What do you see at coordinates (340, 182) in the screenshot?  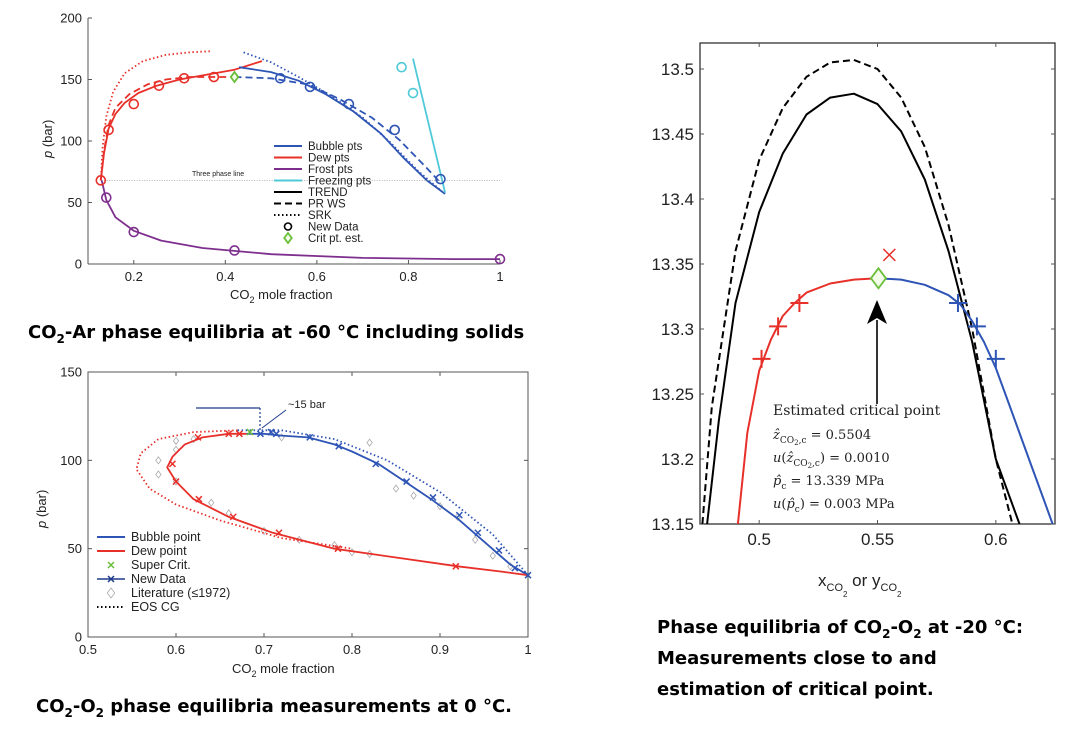 I see `legend-label: Freezing pts` at bounding box center [340, 182].